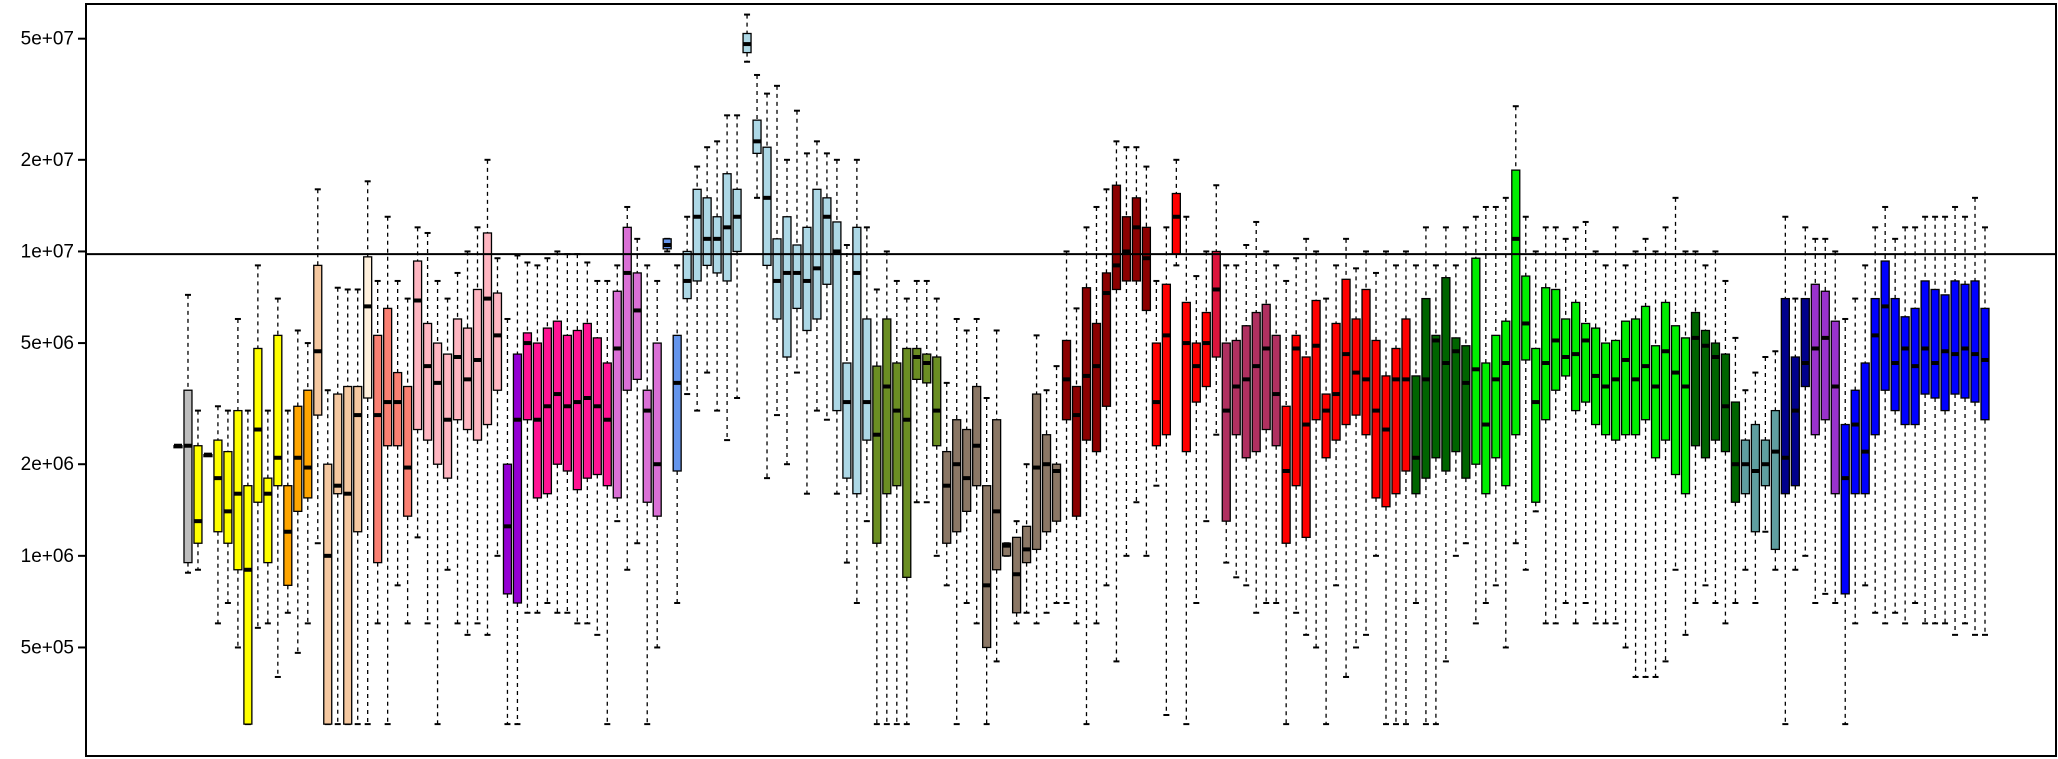 The width and height of the screenshot is (2058, 759). Describe the element at coordinates (47, 556) in the screenshot. I see `y-tick-label: 1e+06` at that location.